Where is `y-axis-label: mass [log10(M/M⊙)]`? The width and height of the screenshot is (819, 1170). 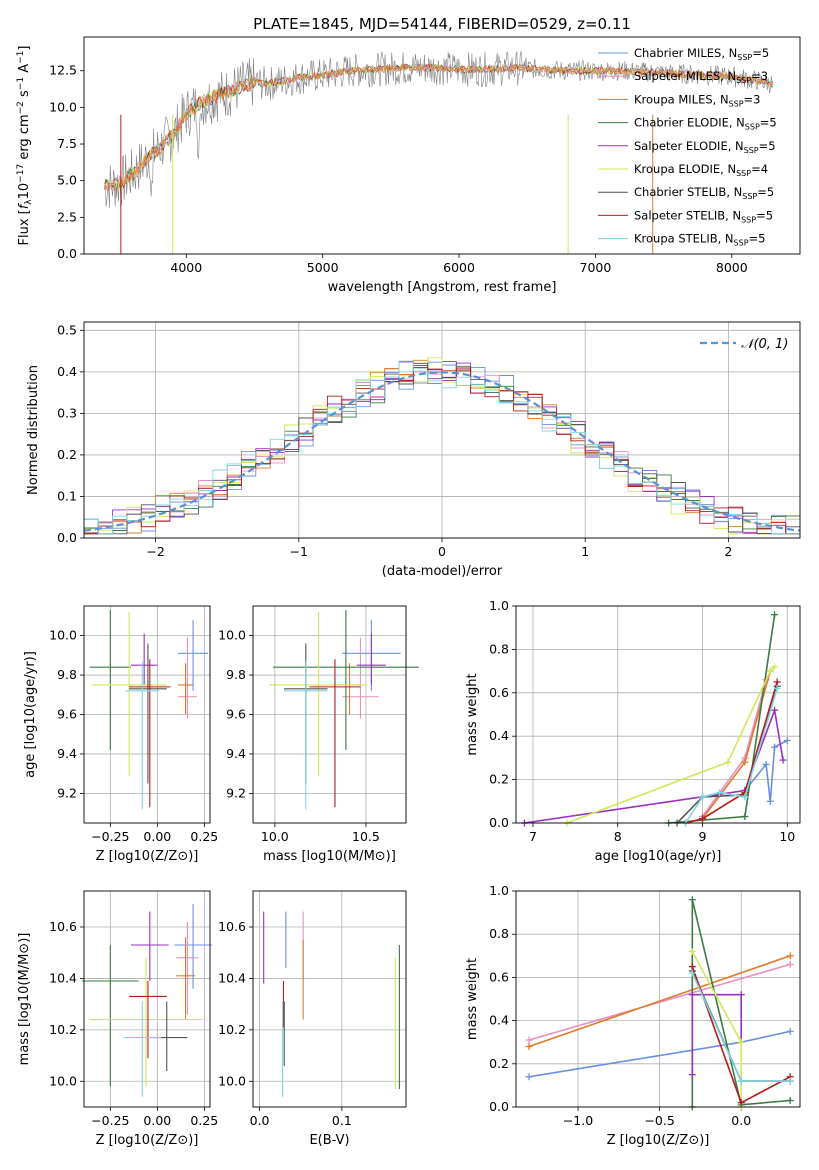
y-axis-label: mass [log10(M/M⊙)] is located at coordinates (24, 999).